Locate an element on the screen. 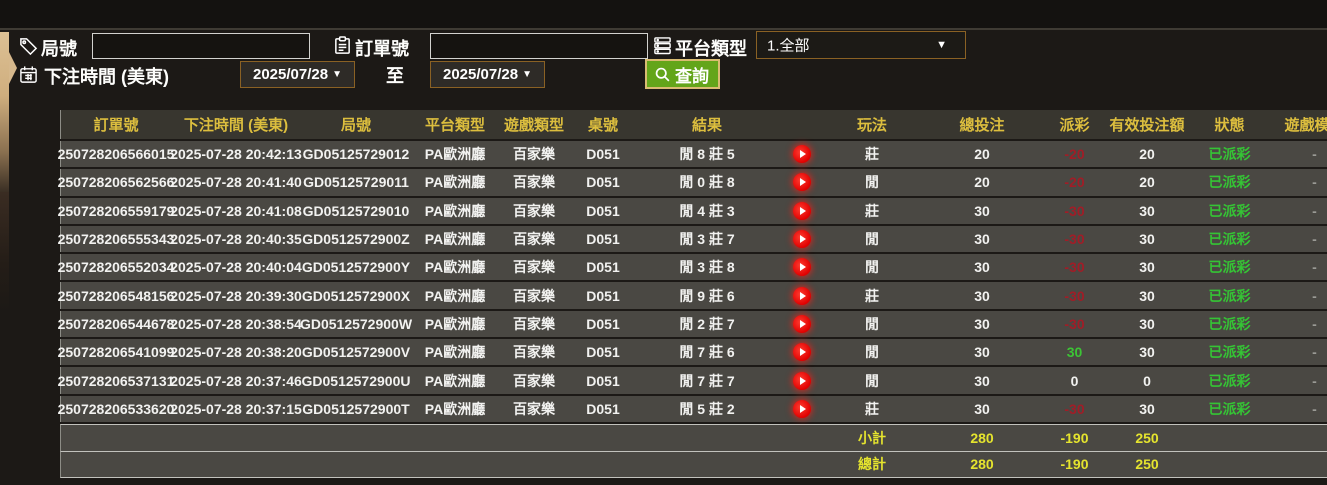 This screenshot has width=1327, height=485. platform-list-icon is located at coordinates (662, 45).